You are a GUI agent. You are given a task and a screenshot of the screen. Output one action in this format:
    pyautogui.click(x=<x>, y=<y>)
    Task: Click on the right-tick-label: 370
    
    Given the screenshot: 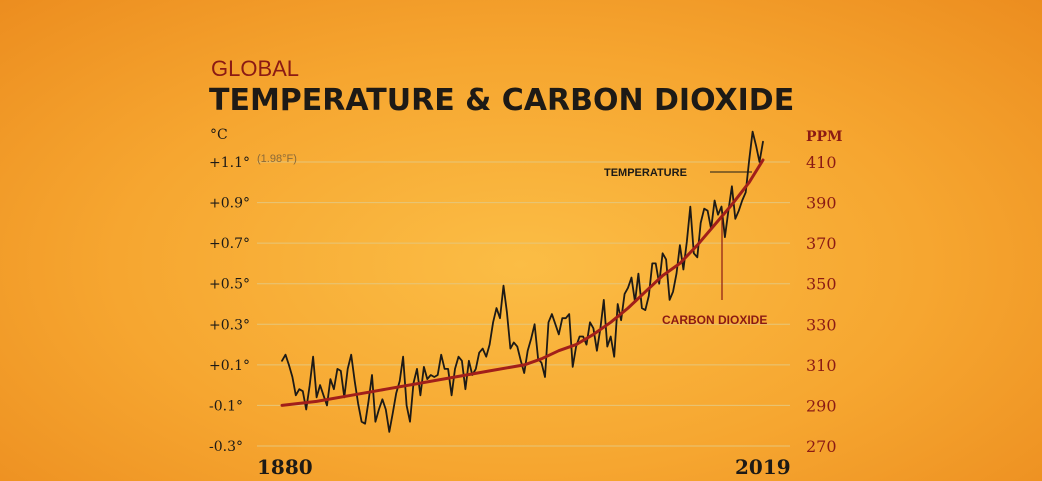 What is the action you would take?
    pyautogui.click(x=821, y=243)
    